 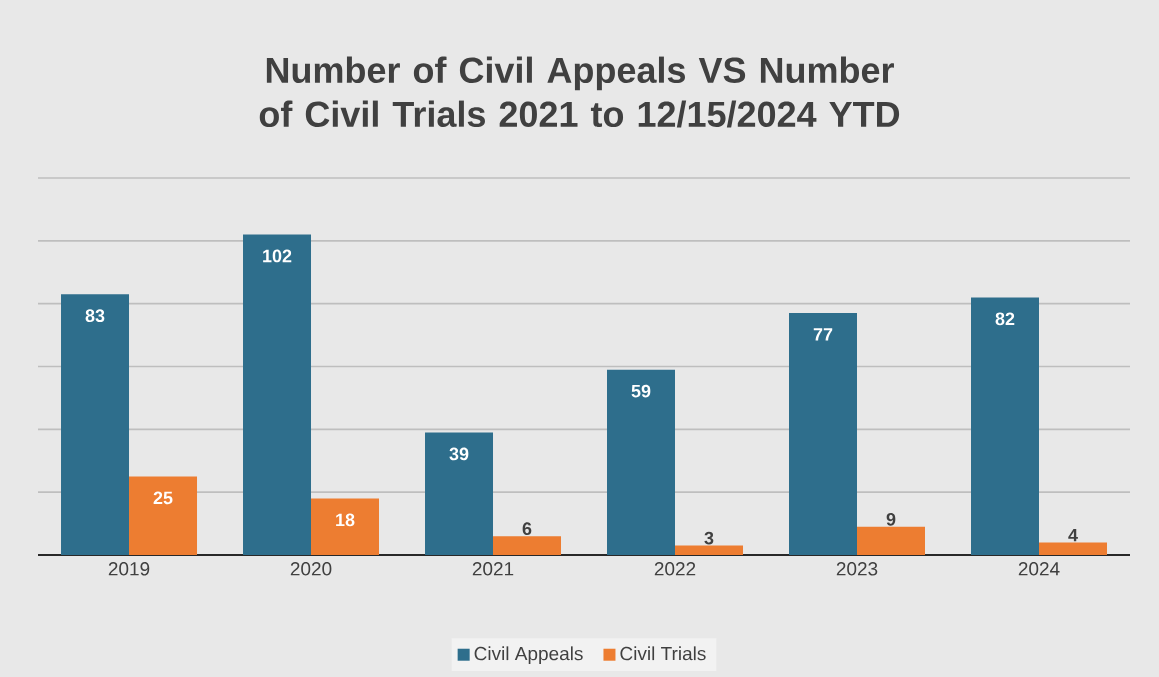 What do you see at coordinates (527, 529) in the screenshot?
I see `data-label: 6` at bounding box center [527, 529].